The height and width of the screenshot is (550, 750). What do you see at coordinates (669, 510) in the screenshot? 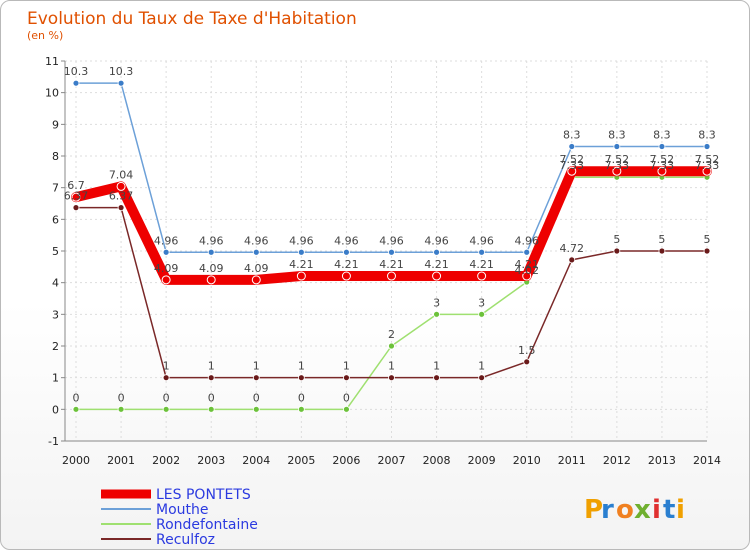
I see `logo-letter: t` at bounding box center [669, 510].